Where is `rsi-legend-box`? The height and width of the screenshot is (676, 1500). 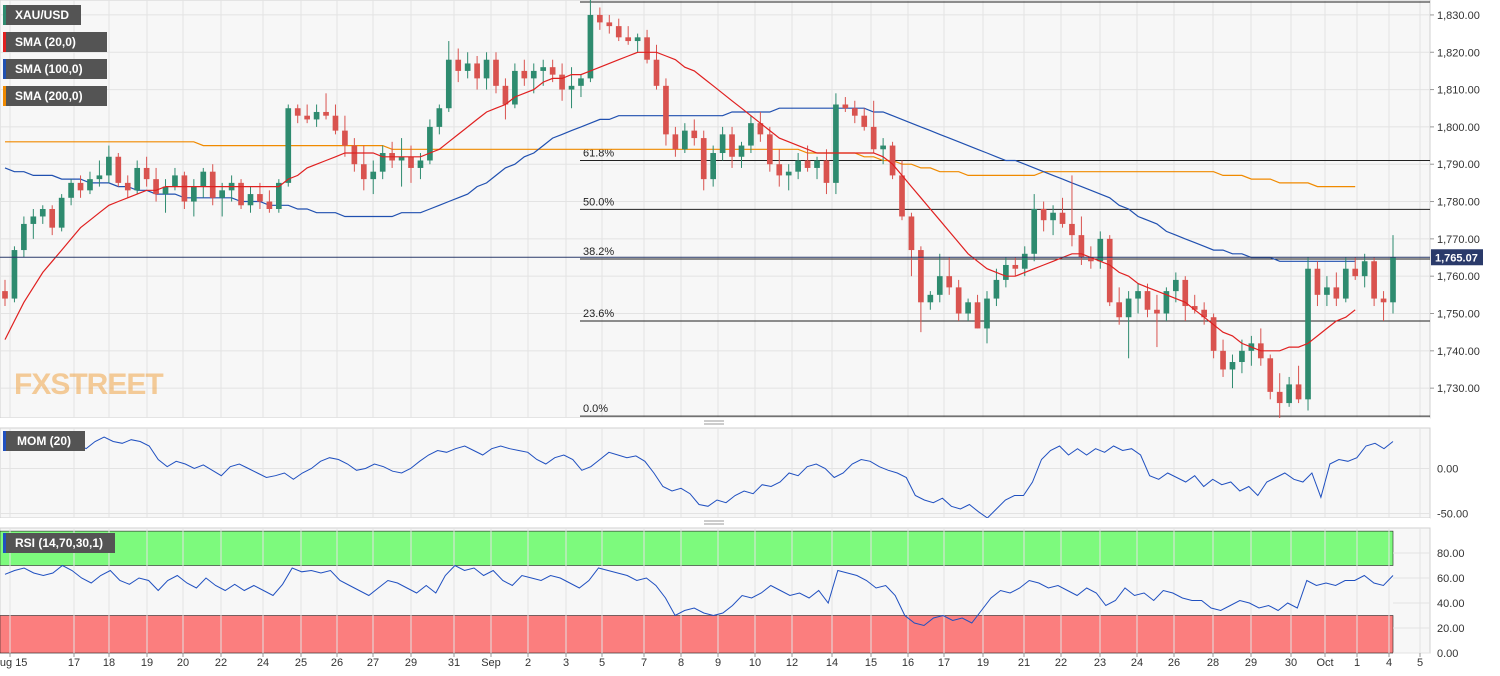
rsi-legend-box is located at coordinates (59, 543).